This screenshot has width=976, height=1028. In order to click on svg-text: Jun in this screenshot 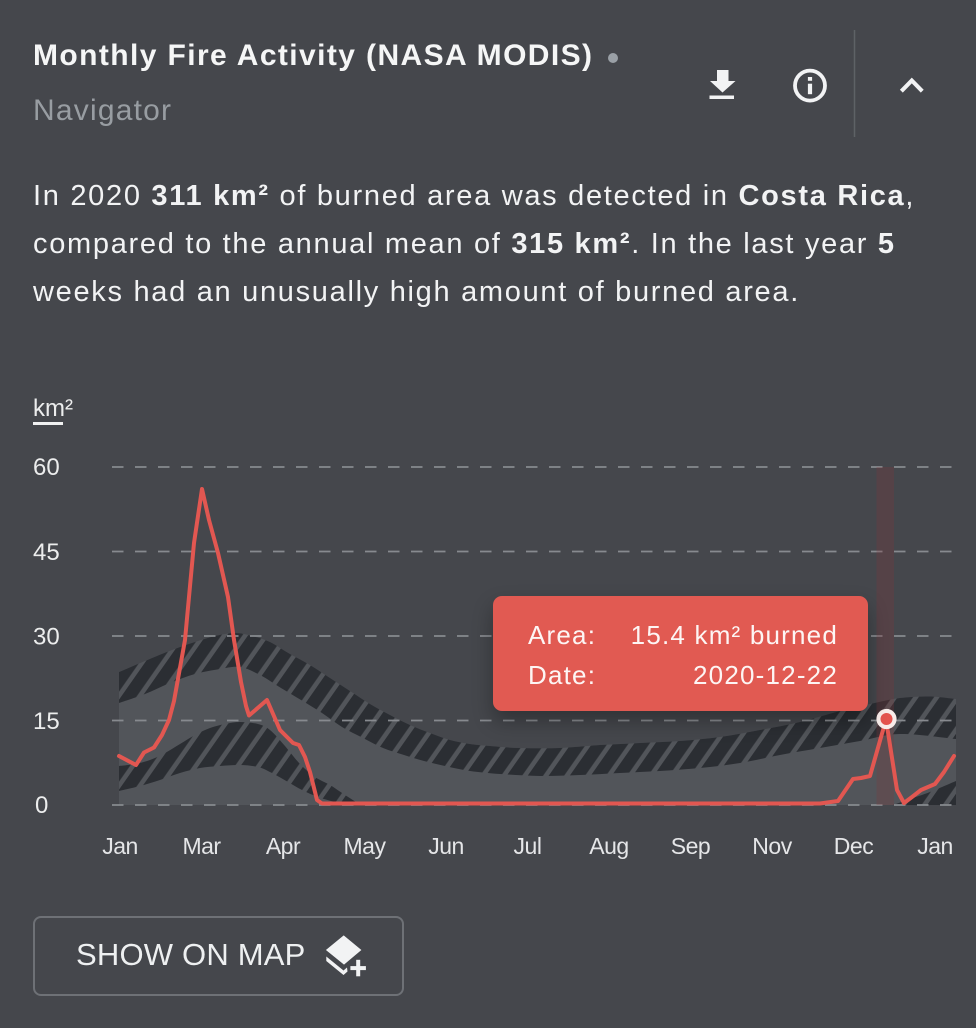, I will do `click(446, 846)`.